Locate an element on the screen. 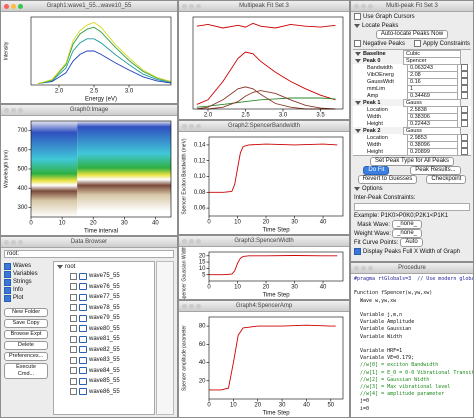 The image size is (474, 418). series-line is located at coordinates (266, 102).